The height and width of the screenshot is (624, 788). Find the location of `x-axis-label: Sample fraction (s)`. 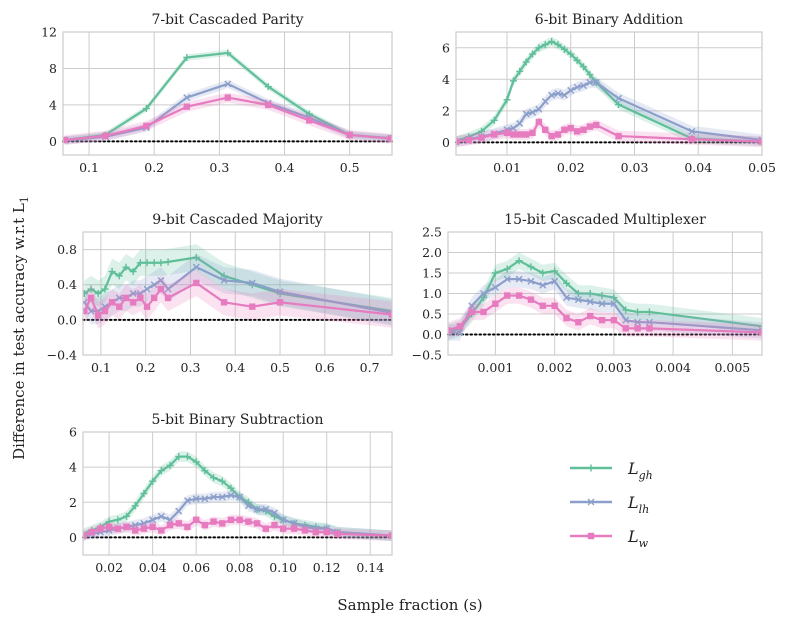

x-axis-label: Sample fraction (s) is located at coordinates (409, 605).